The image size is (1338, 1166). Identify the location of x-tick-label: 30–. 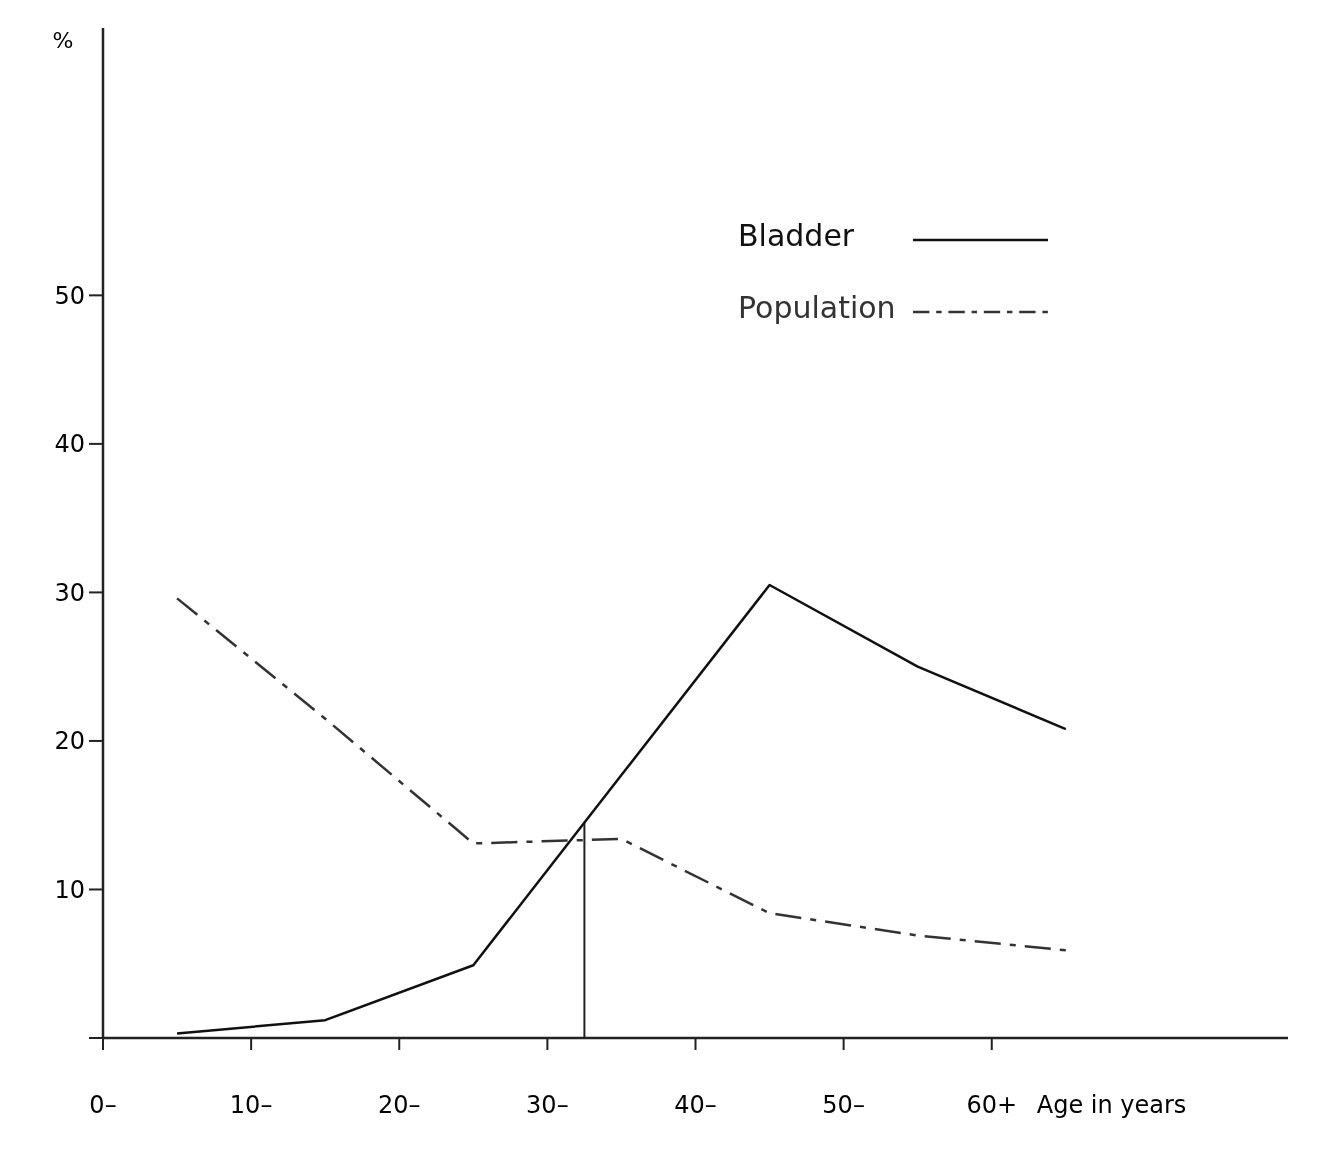
(547, 1105).